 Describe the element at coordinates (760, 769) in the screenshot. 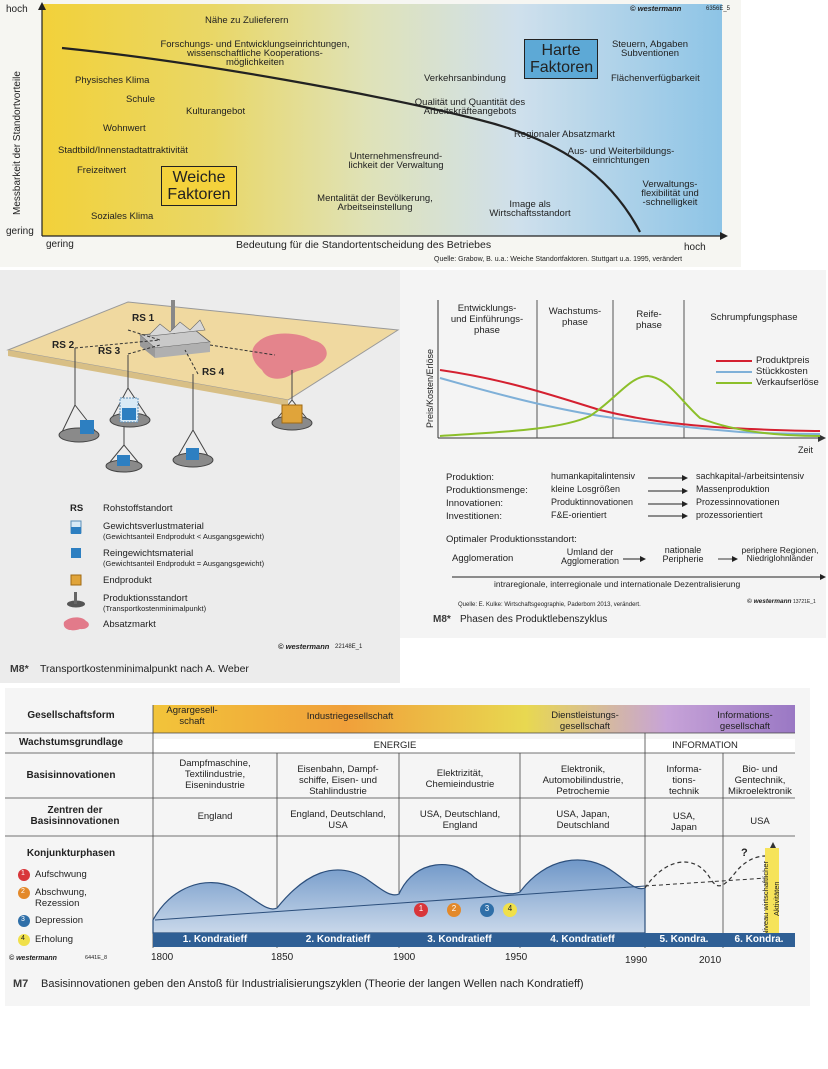

I see `innovation-6-line-1: Bio- und` at that location.